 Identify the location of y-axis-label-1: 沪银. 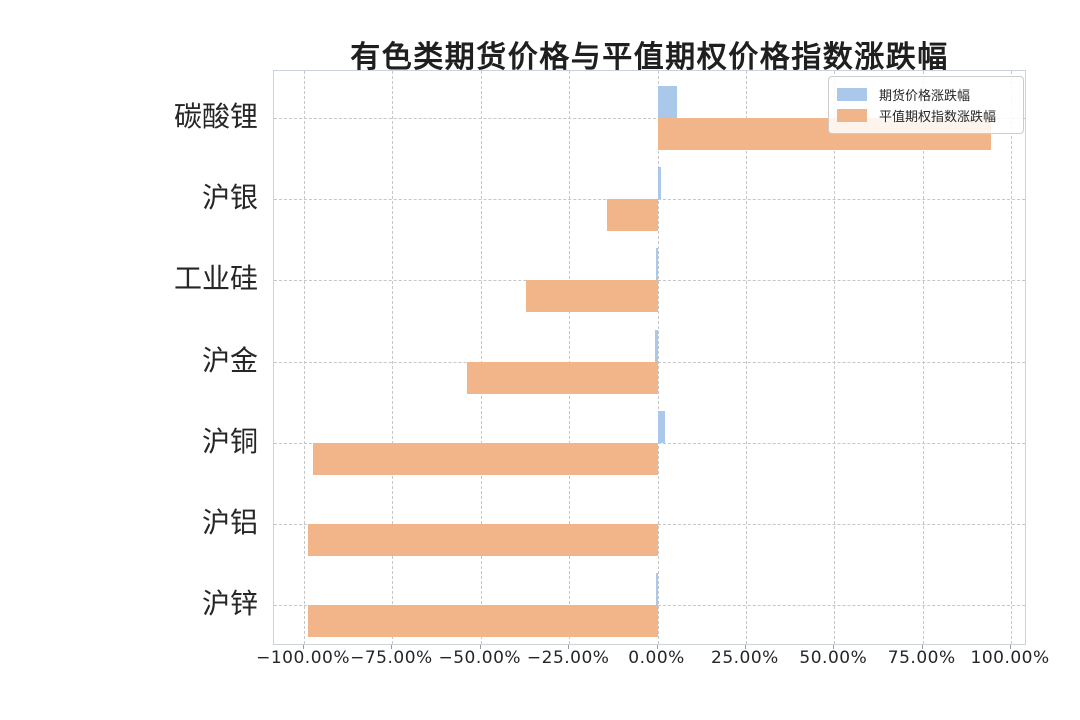
(229, 198).